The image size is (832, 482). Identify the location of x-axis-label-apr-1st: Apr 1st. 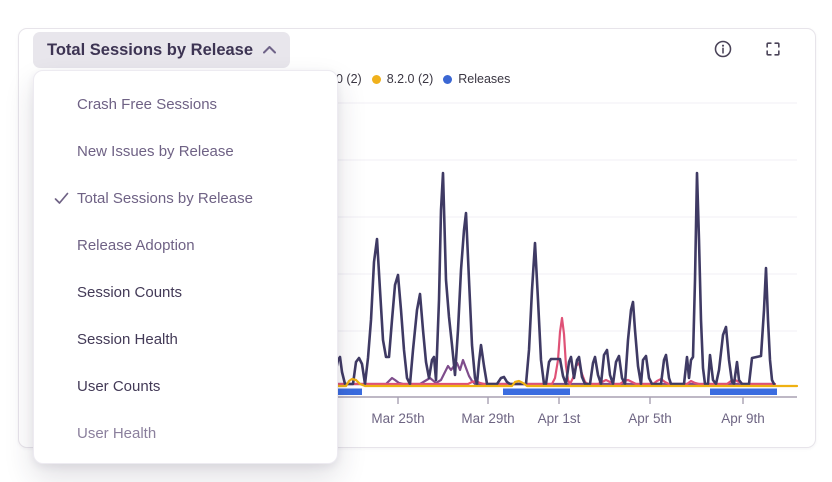
(559, 418).